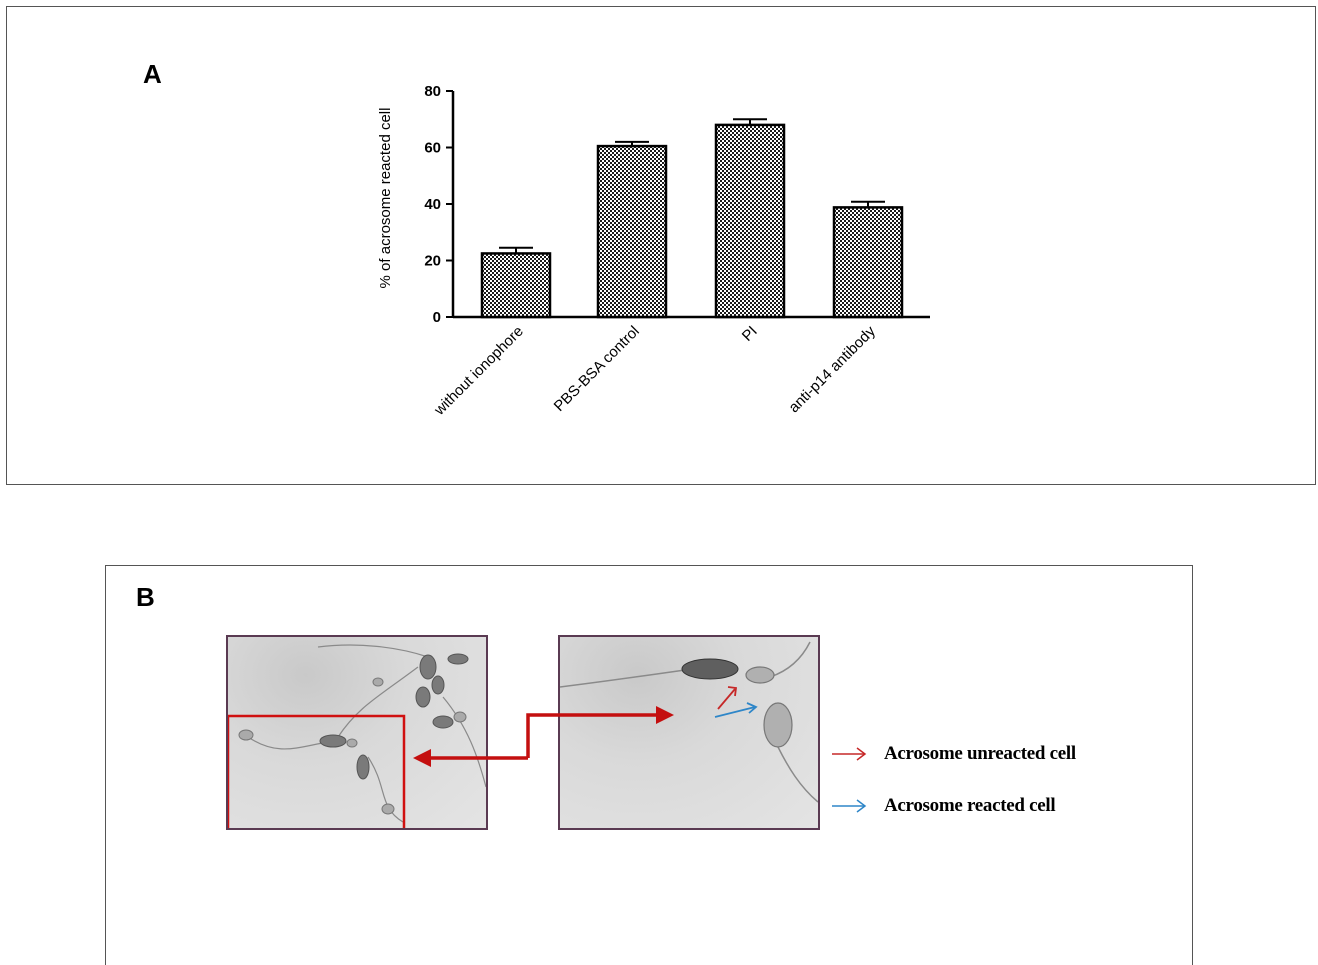 Image resolution: width=1318 pixels, height=965 pixels. I want to click on y-tick-label: 20, so click(432, 261).